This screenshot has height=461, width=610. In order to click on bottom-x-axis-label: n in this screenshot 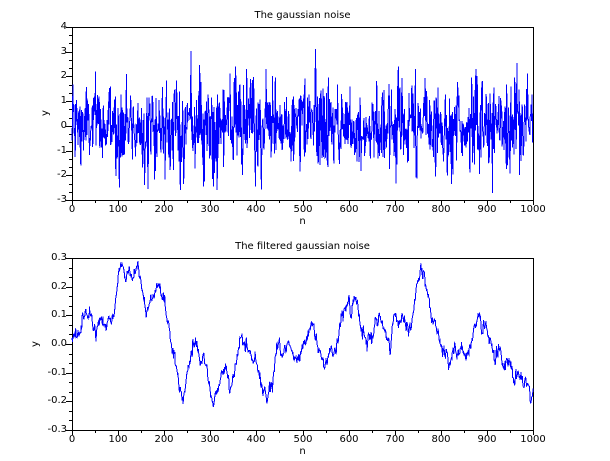, I will do `click(302, 451)`.